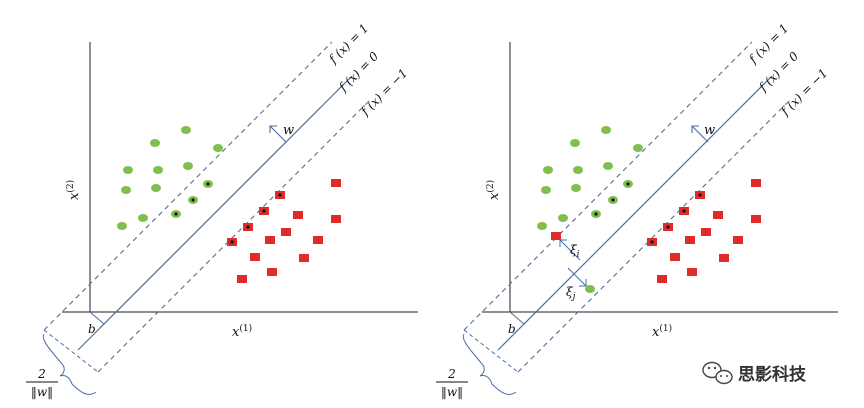 Image resolution: width=864 pixels, height=408 pixels. I want to click on slack-arrow-xi-j, so click(577, 277).